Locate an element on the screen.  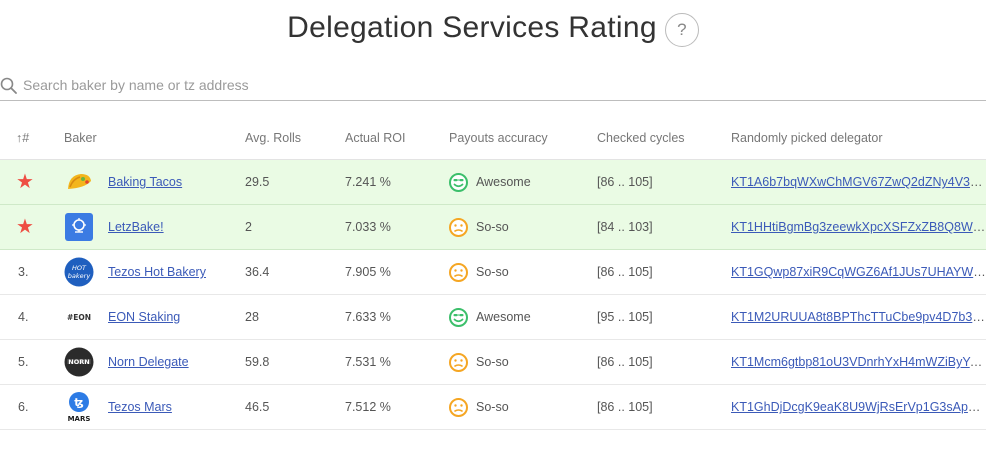
roi-cell: 7.033 % is located at coordinates (368, 227).